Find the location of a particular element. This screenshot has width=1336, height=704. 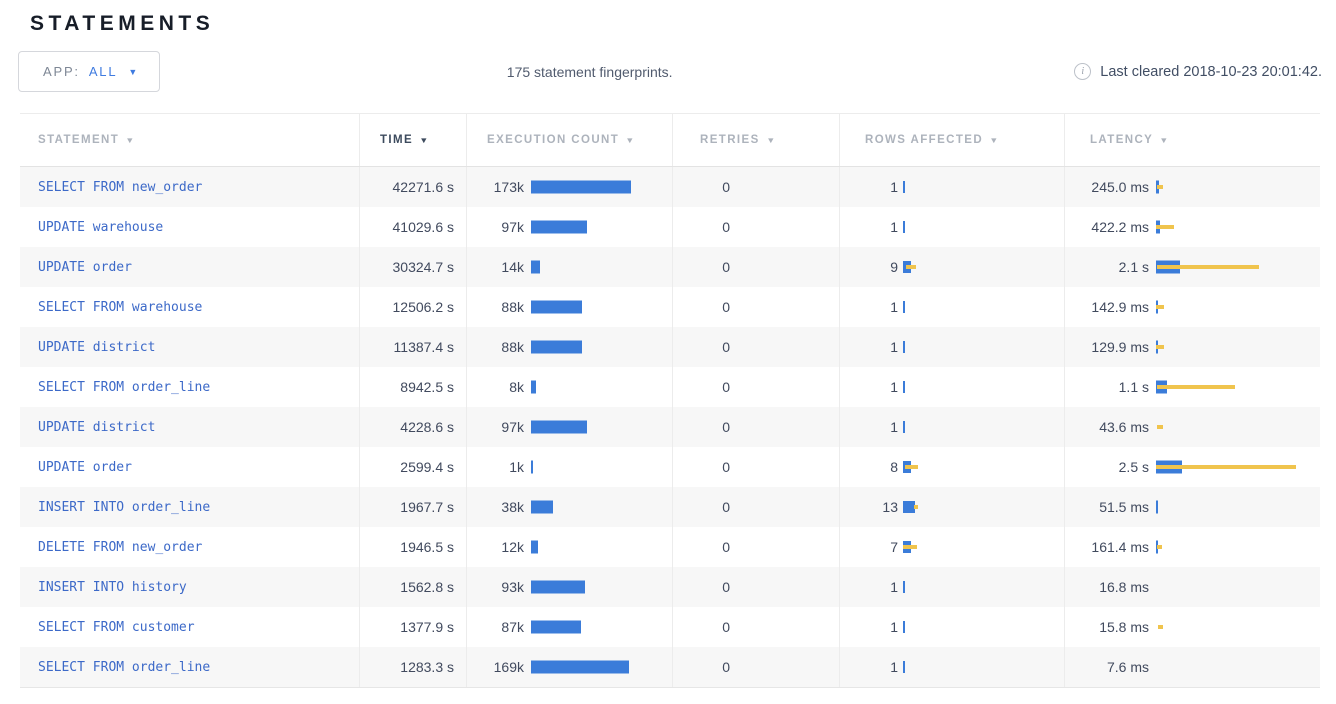

time-value: 2599.4 s is located at coordinates (413, 467).